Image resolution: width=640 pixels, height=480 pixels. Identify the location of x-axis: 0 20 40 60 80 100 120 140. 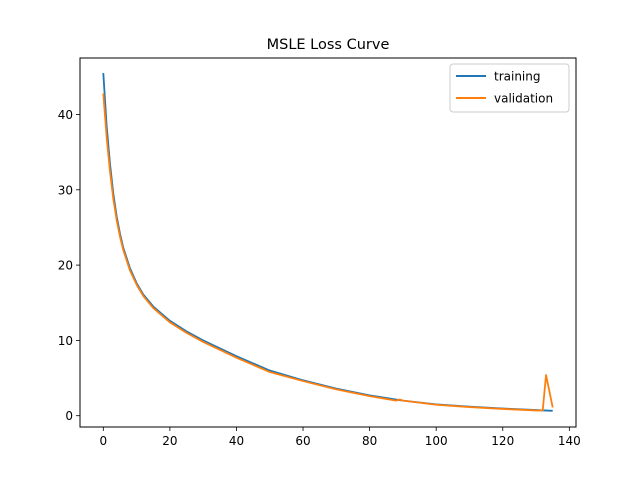
(340, 437).